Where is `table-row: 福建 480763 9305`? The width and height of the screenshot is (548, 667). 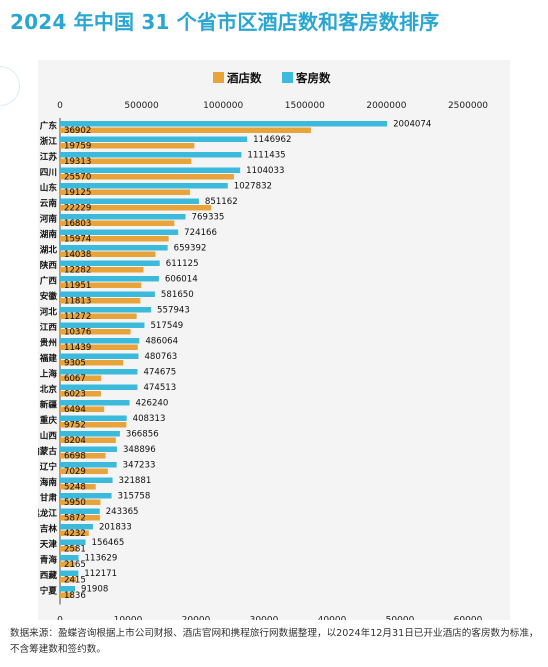
table-row: 福建 480763 9305 is located at coordinates (108, 360).